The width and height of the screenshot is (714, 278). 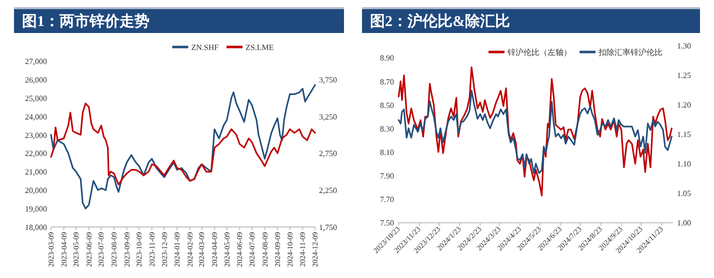 What do you see at coordinates (36, 209) in the screenshot?
I see `y-tick-label: 19,000` at bounding box center [36, 209].